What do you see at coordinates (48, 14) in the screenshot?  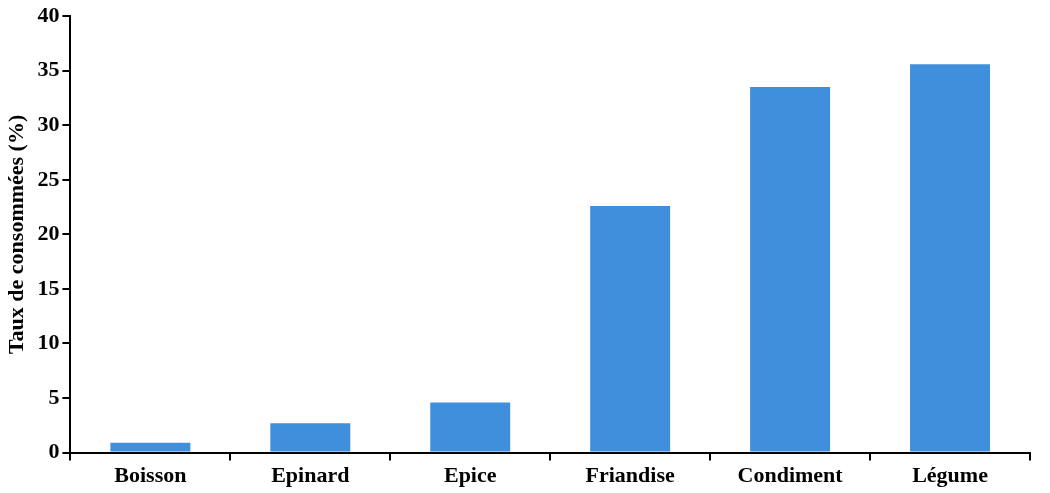 I see `y-tick-label: 40` at bounding box center [48, 14].